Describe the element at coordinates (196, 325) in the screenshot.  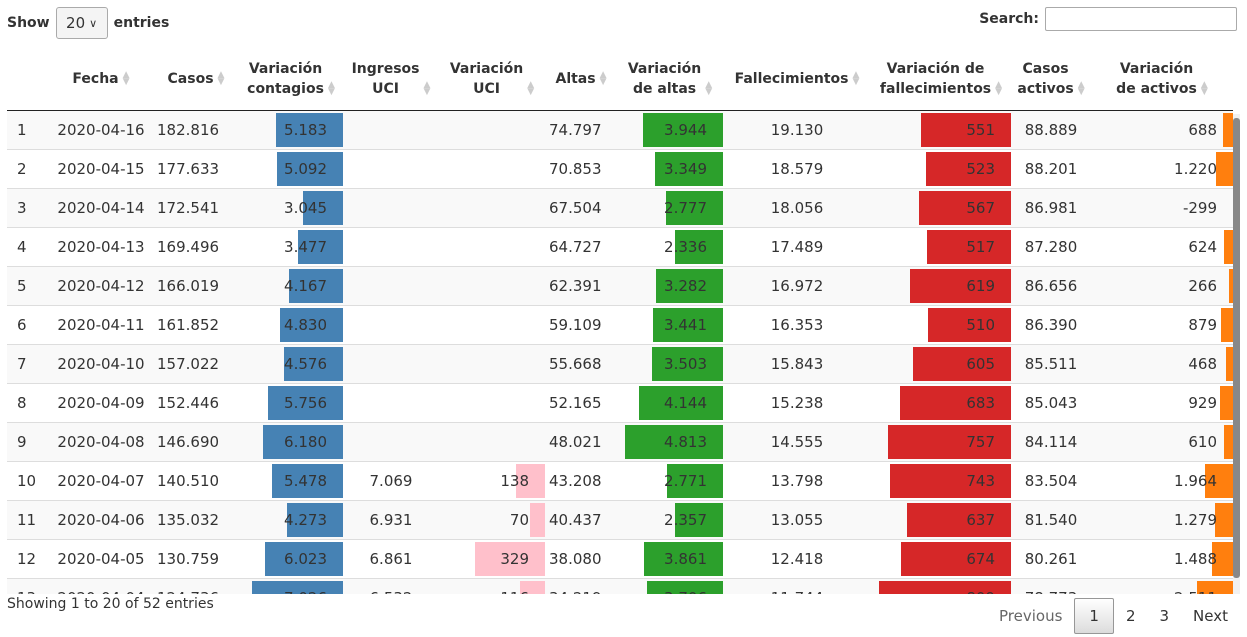
I see `cell-casos: 161.852` at that location.